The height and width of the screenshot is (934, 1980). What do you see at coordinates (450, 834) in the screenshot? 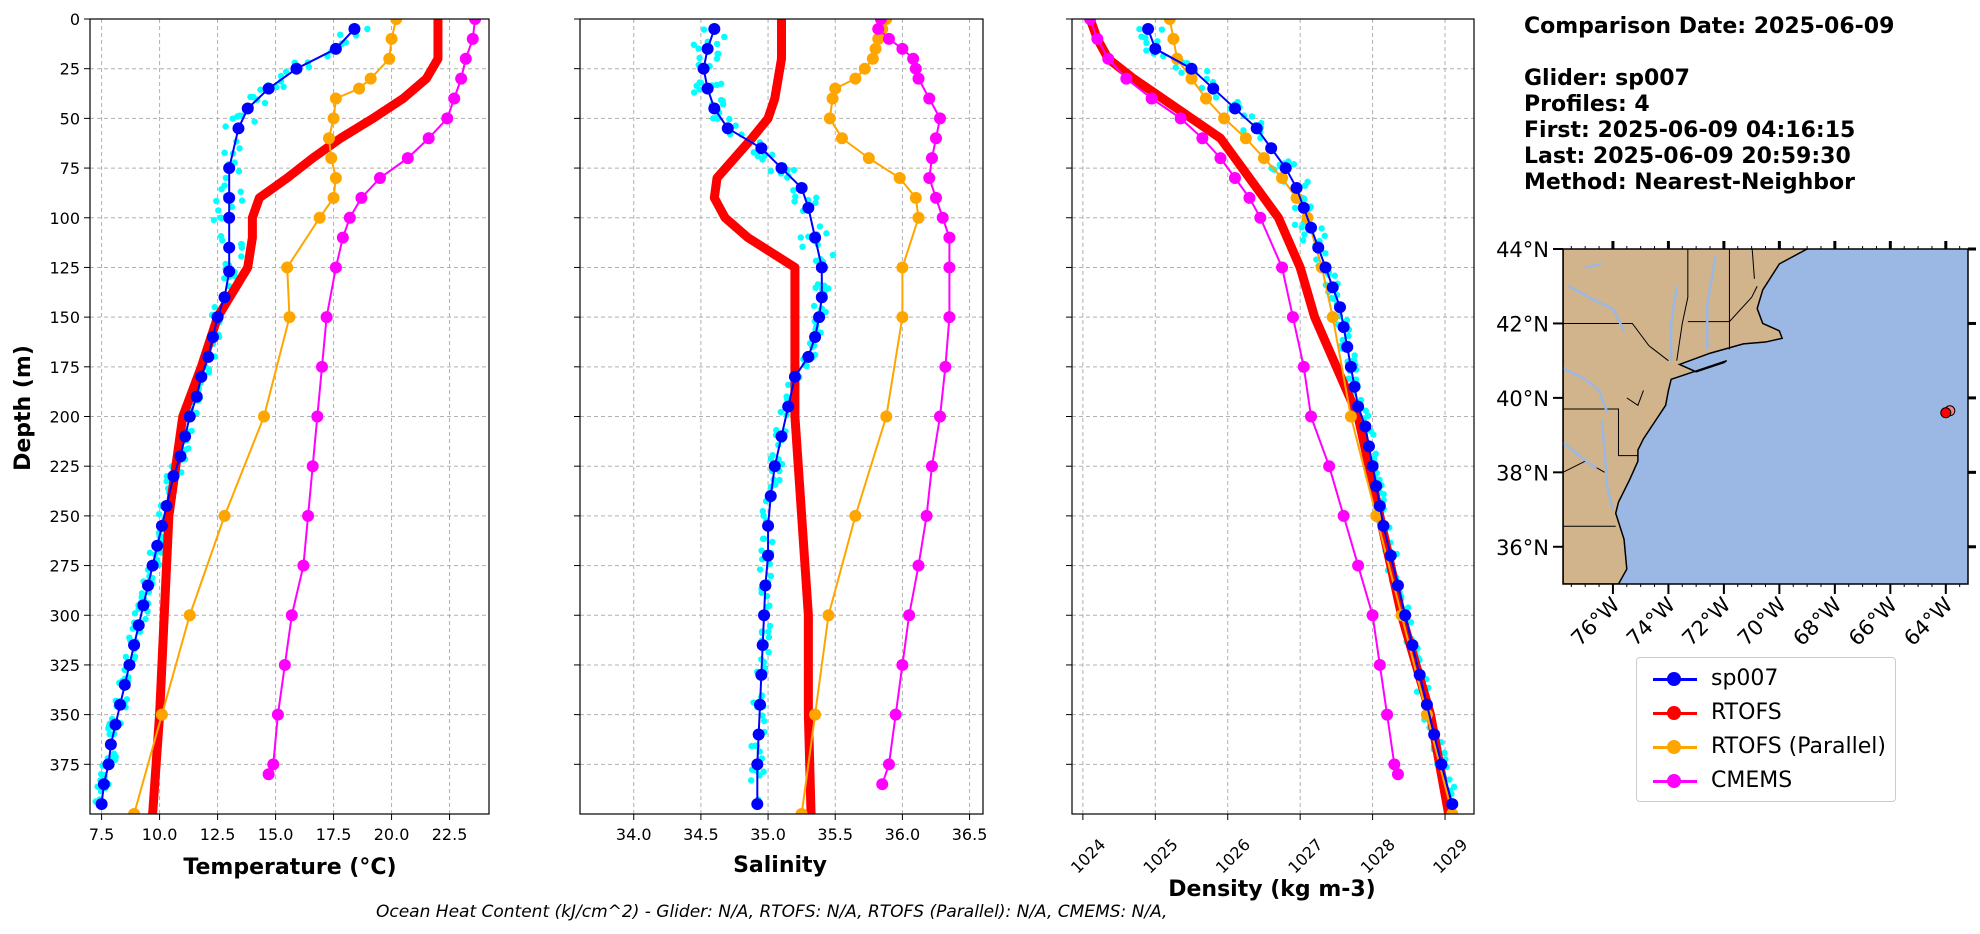
I see `x-tick-label: 22.5` at bounding box center [450, 834].